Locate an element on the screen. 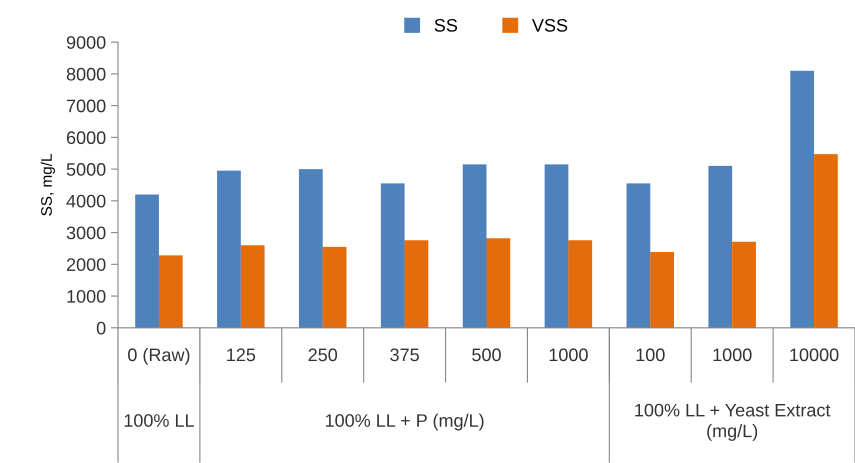 The width and height of the screenshot is (855, 463). y-tick-label: 2000 is located at coordinates (86, 265).